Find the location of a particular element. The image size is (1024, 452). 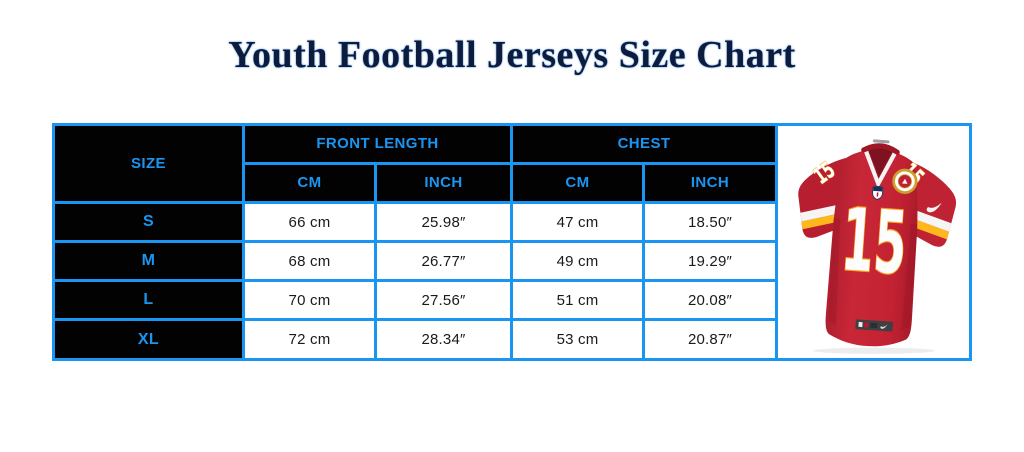

col-header-front-length: FRONT LENGTH is located at coordinates (377, 143).